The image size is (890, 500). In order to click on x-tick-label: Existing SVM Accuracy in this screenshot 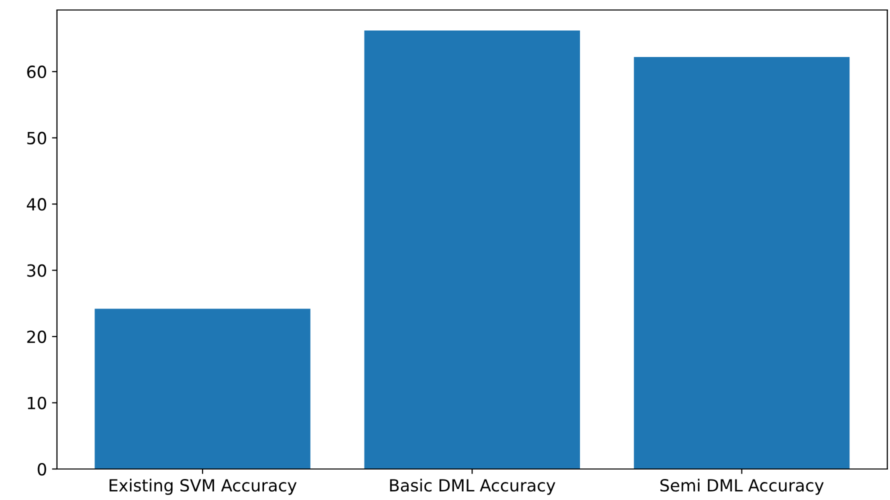, I will do `click(203, 486)`.